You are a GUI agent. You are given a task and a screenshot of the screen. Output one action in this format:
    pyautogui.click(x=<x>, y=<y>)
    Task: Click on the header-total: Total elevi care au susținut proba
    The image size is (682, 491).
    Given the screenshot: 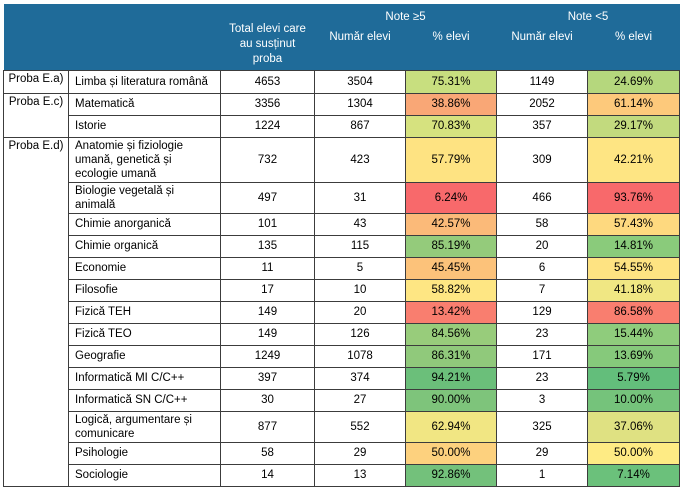 What is the action you would take?
    pyautogui.click(x=267, y=37)
    